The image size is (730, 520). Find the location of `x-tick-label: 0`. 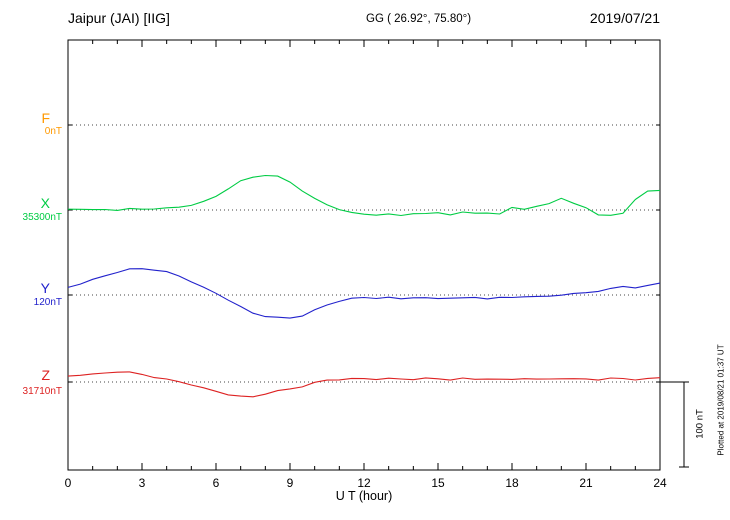

x-tick-label: 0 is located at coordinates (68, 483).